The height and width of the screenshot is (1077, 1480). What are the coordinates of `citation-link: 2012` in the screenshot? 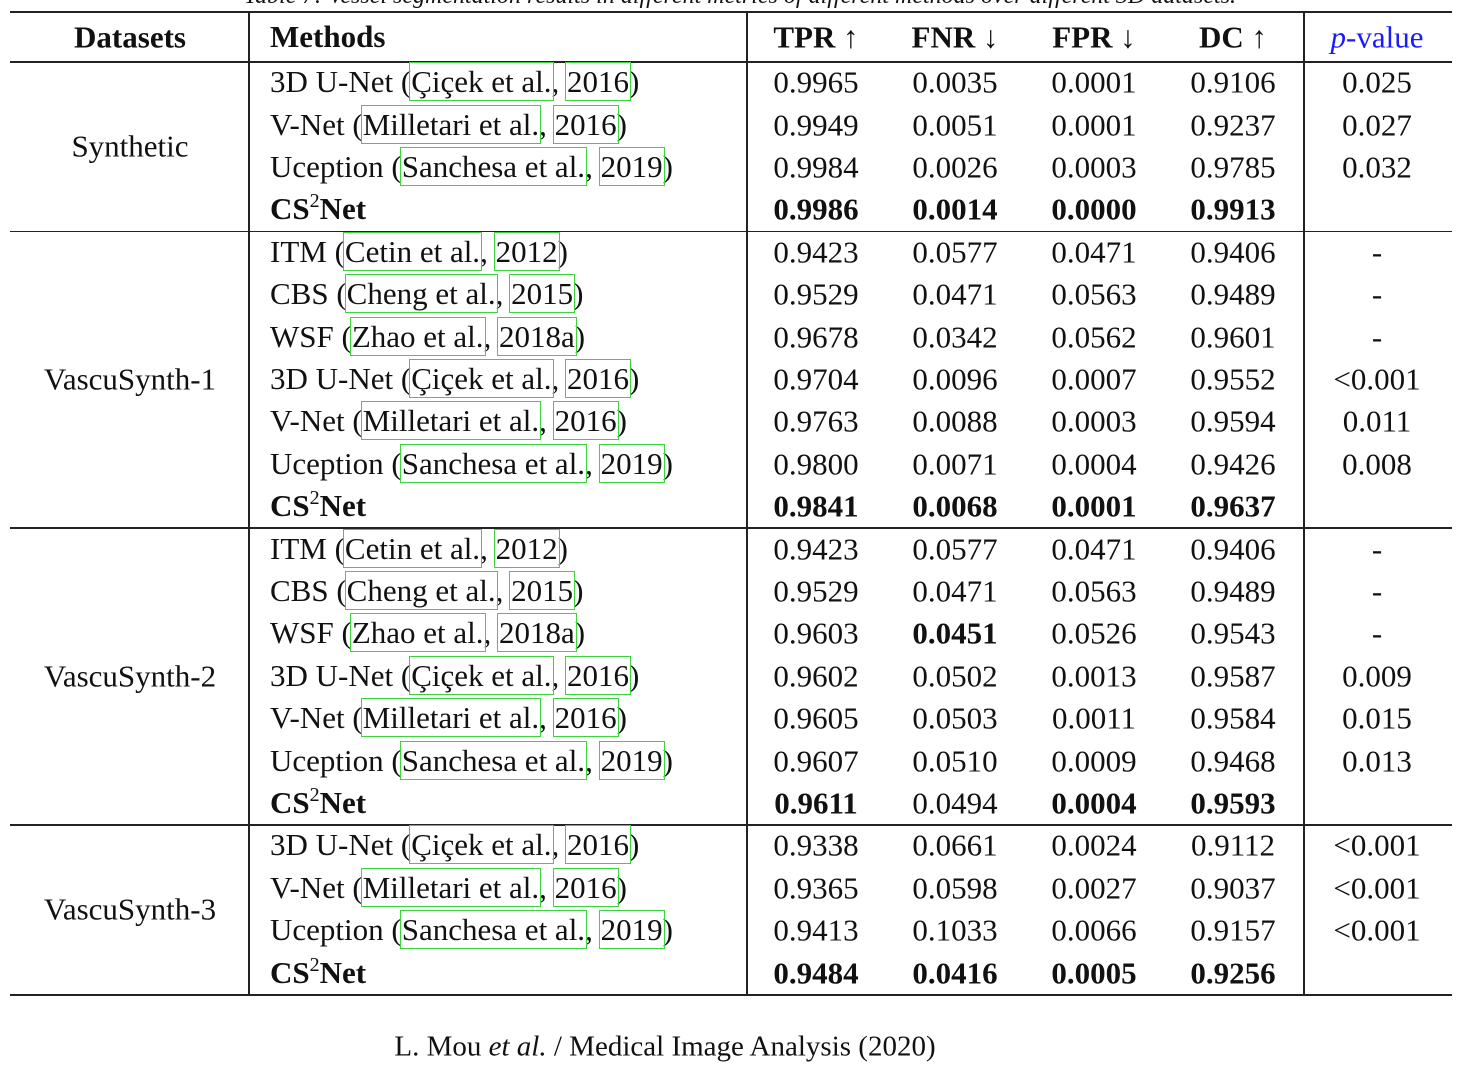 It's located at (526, 251).